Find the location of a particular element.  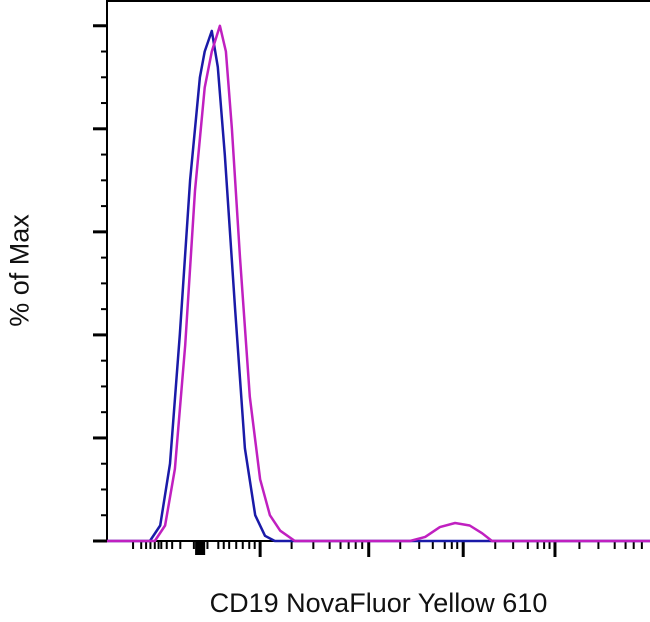

y-axis-label: % of Max is located at coordinates (19, 270).